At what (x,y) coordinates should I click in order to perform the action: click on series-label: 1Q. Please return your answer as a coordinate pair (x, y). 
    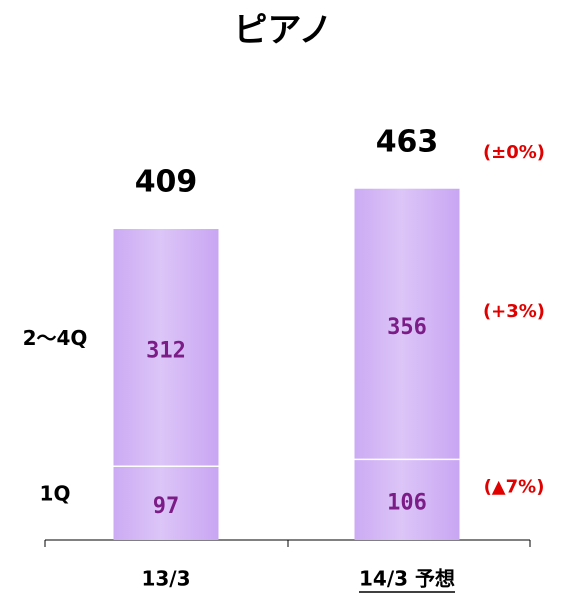
    Looking at the image, I should click on (55, 494).